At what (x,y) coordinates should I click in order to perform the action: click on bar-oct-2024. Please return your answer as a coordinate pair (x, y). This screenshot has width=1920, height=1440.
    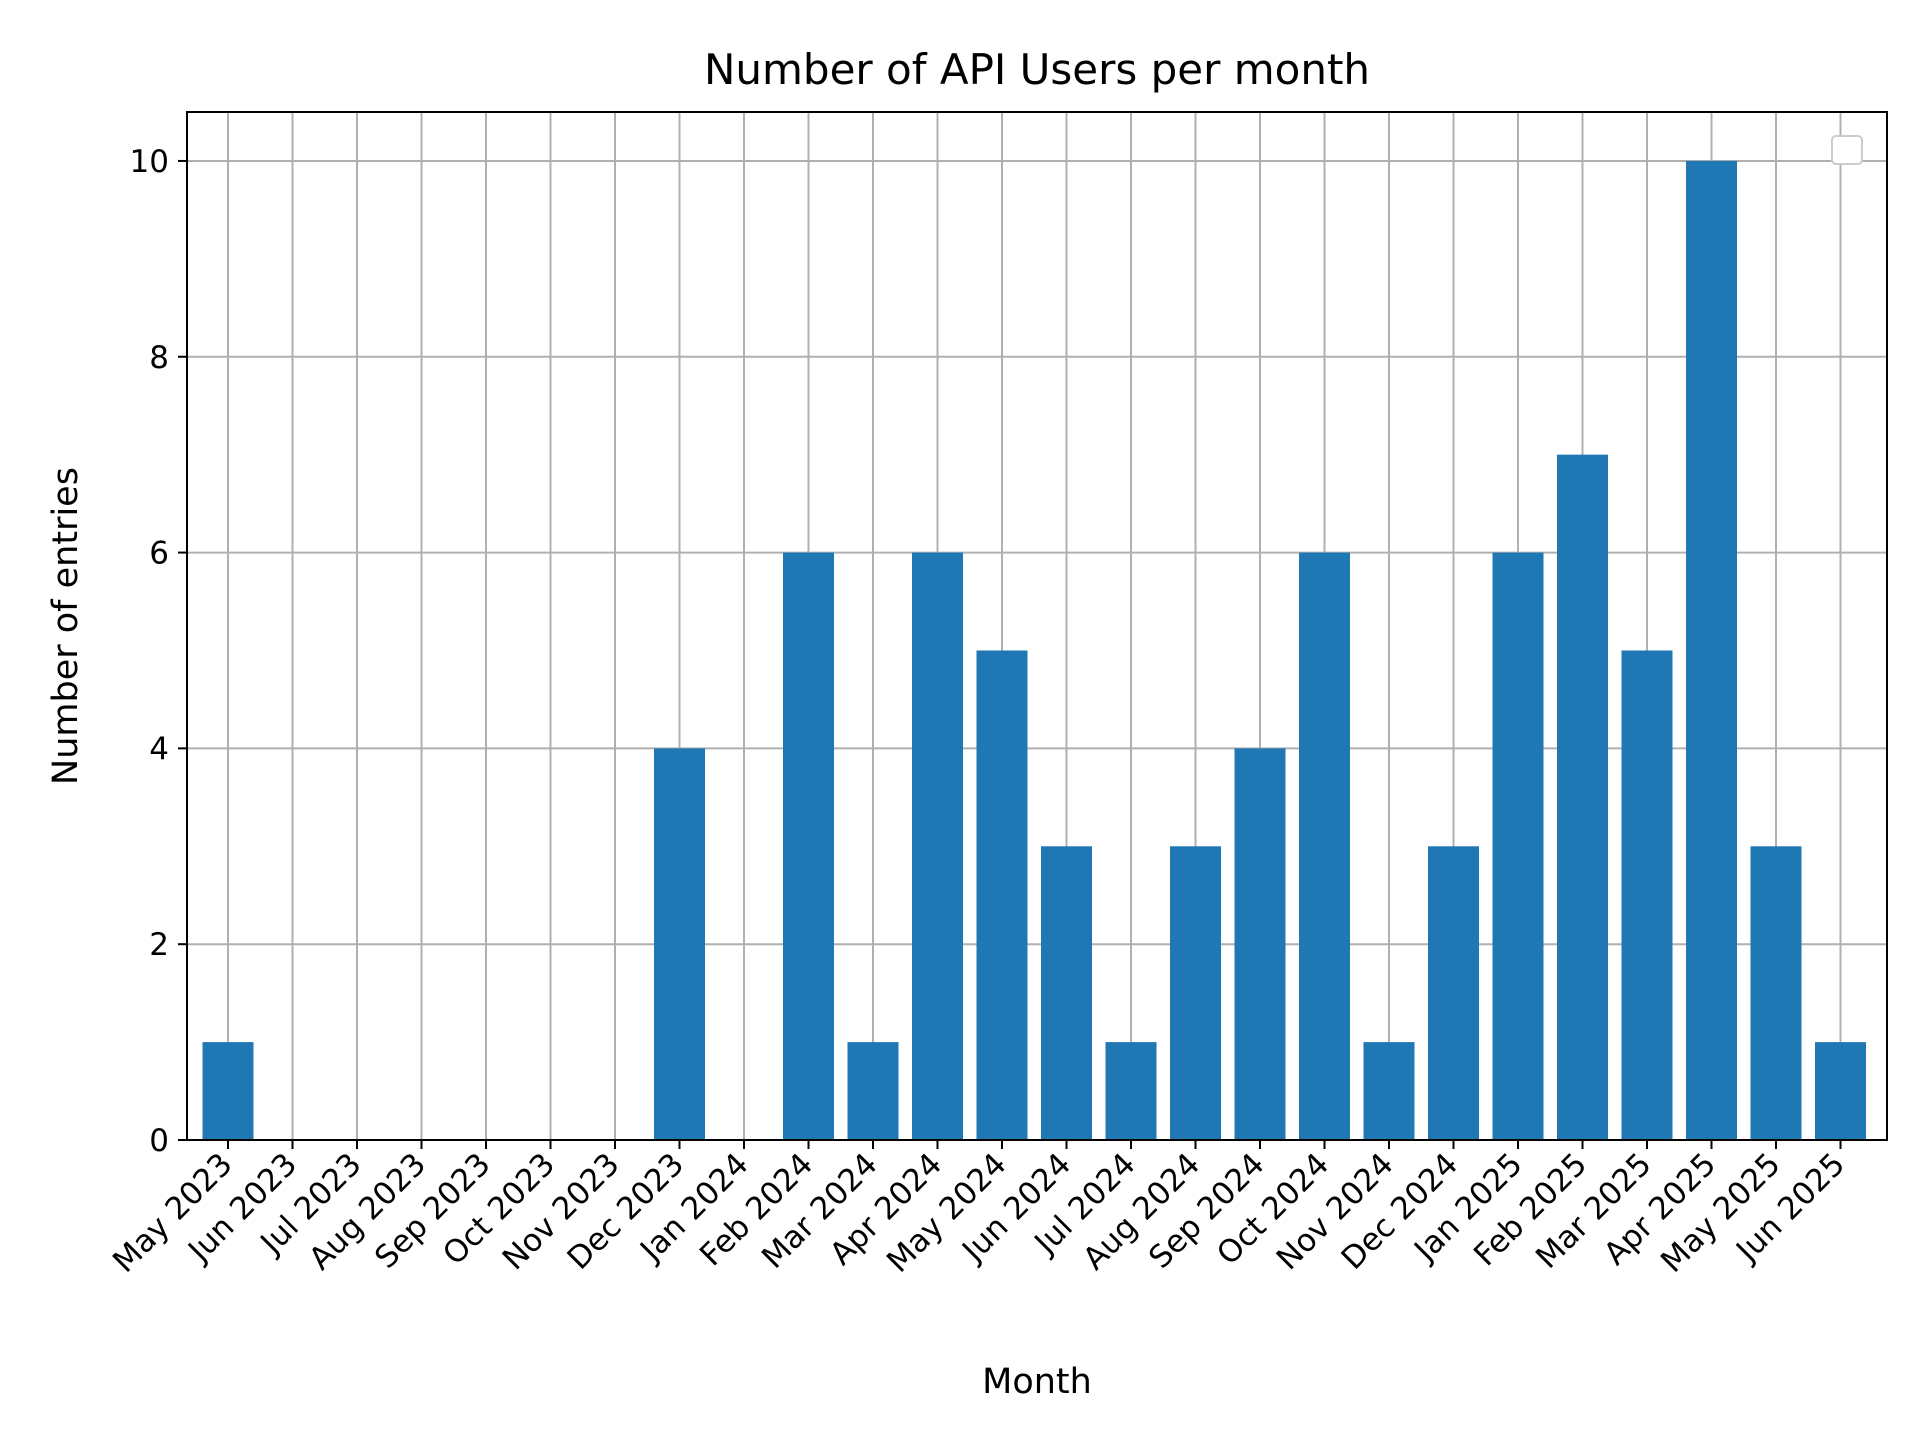
    Looking at the image, I should click on (1324, 846).